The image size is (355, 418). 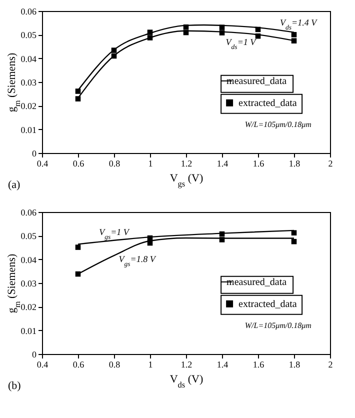 What do you see at coordinates (242, 44) in the screenshot?
I see `annotation: V$_{ds}$=1 V` at bounding box center [242, 44].